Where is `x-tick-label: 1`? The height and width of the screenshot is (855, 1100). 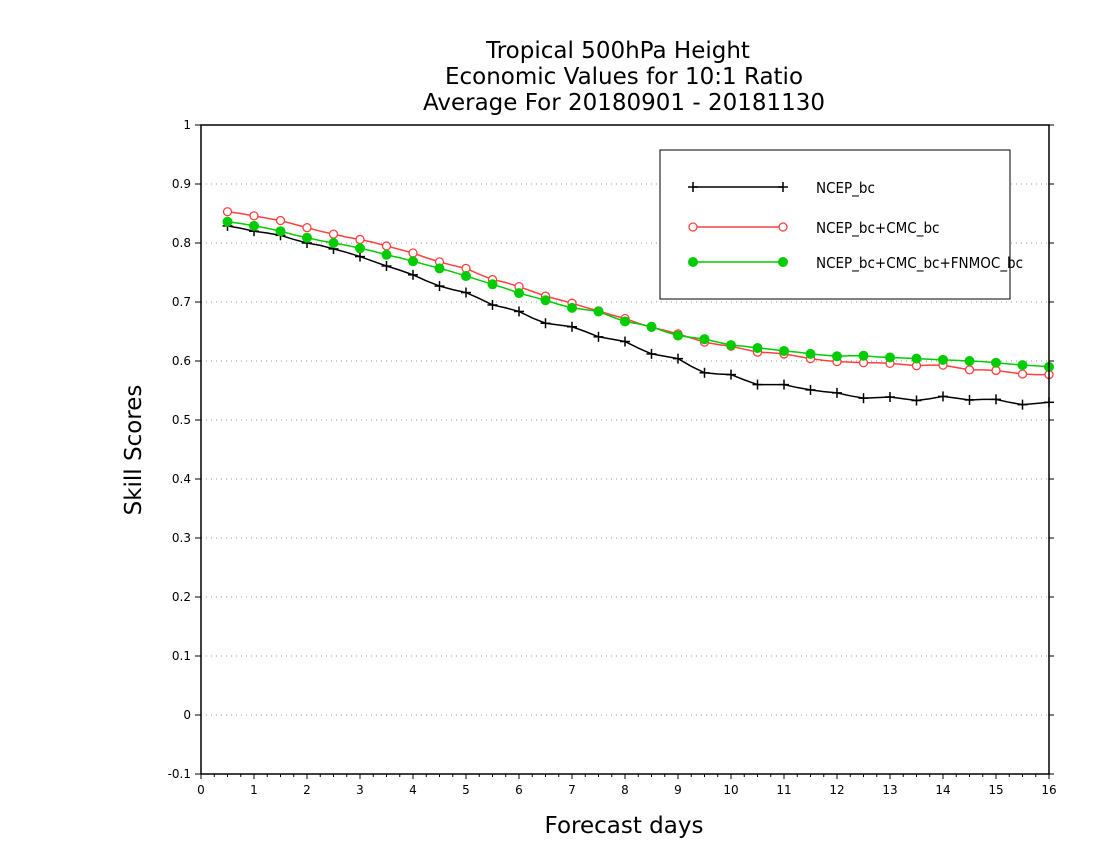 x-tick-label: 1 is located at coordinates (254, 790).